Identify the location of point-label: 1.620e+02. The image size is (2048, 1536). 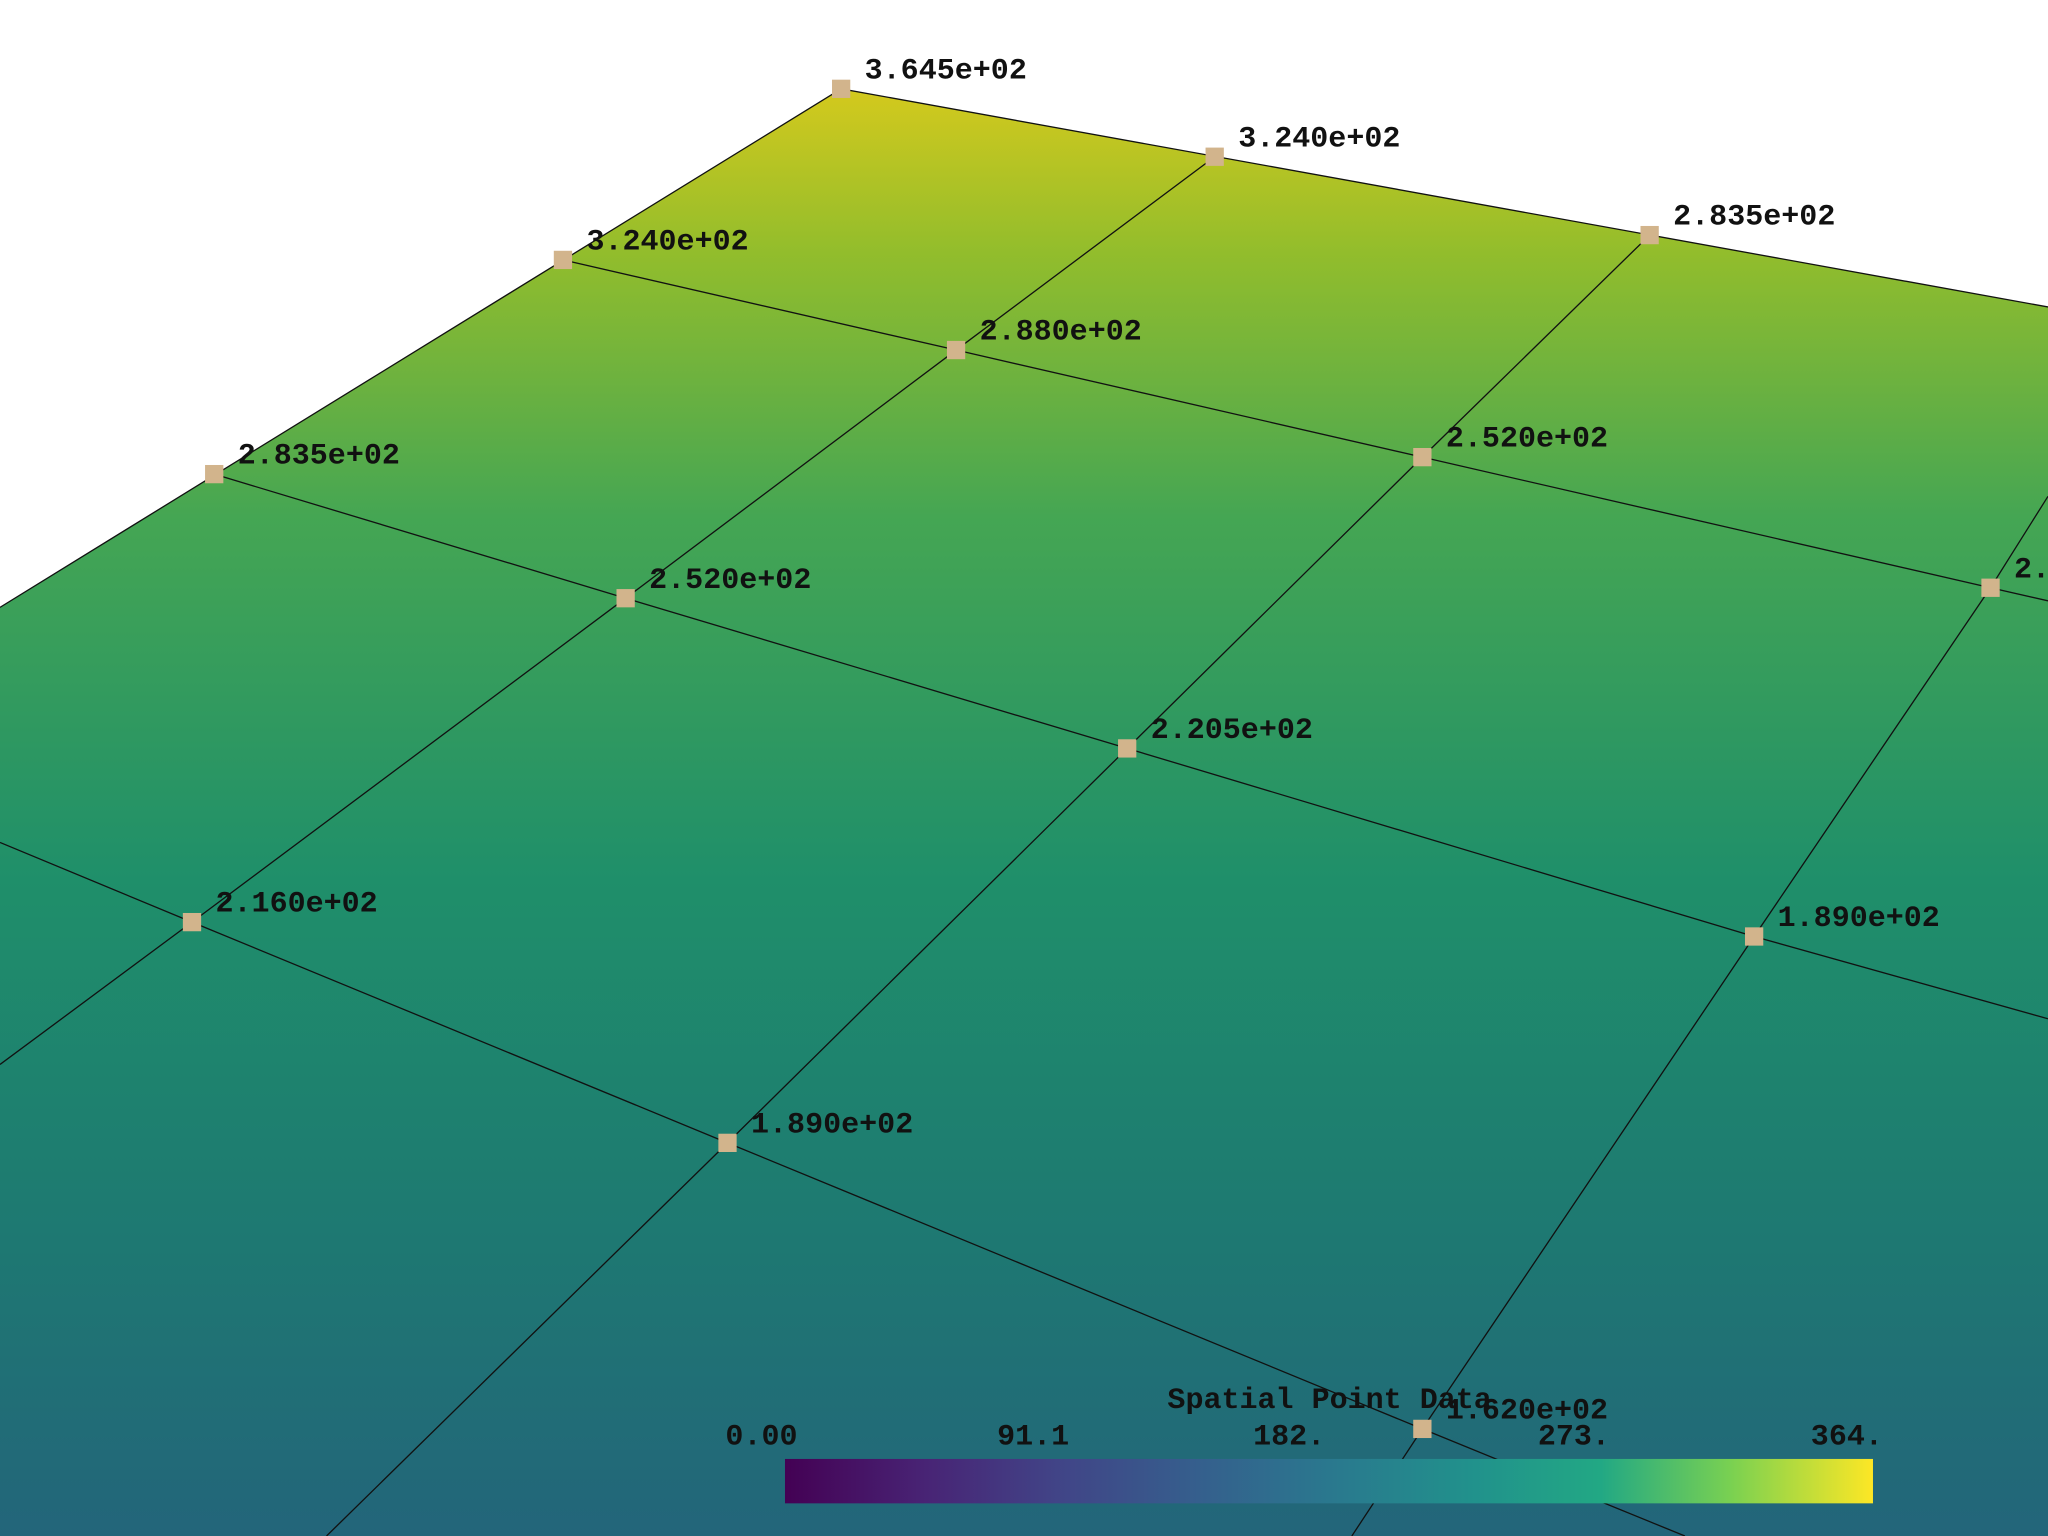
(1527, 1411).